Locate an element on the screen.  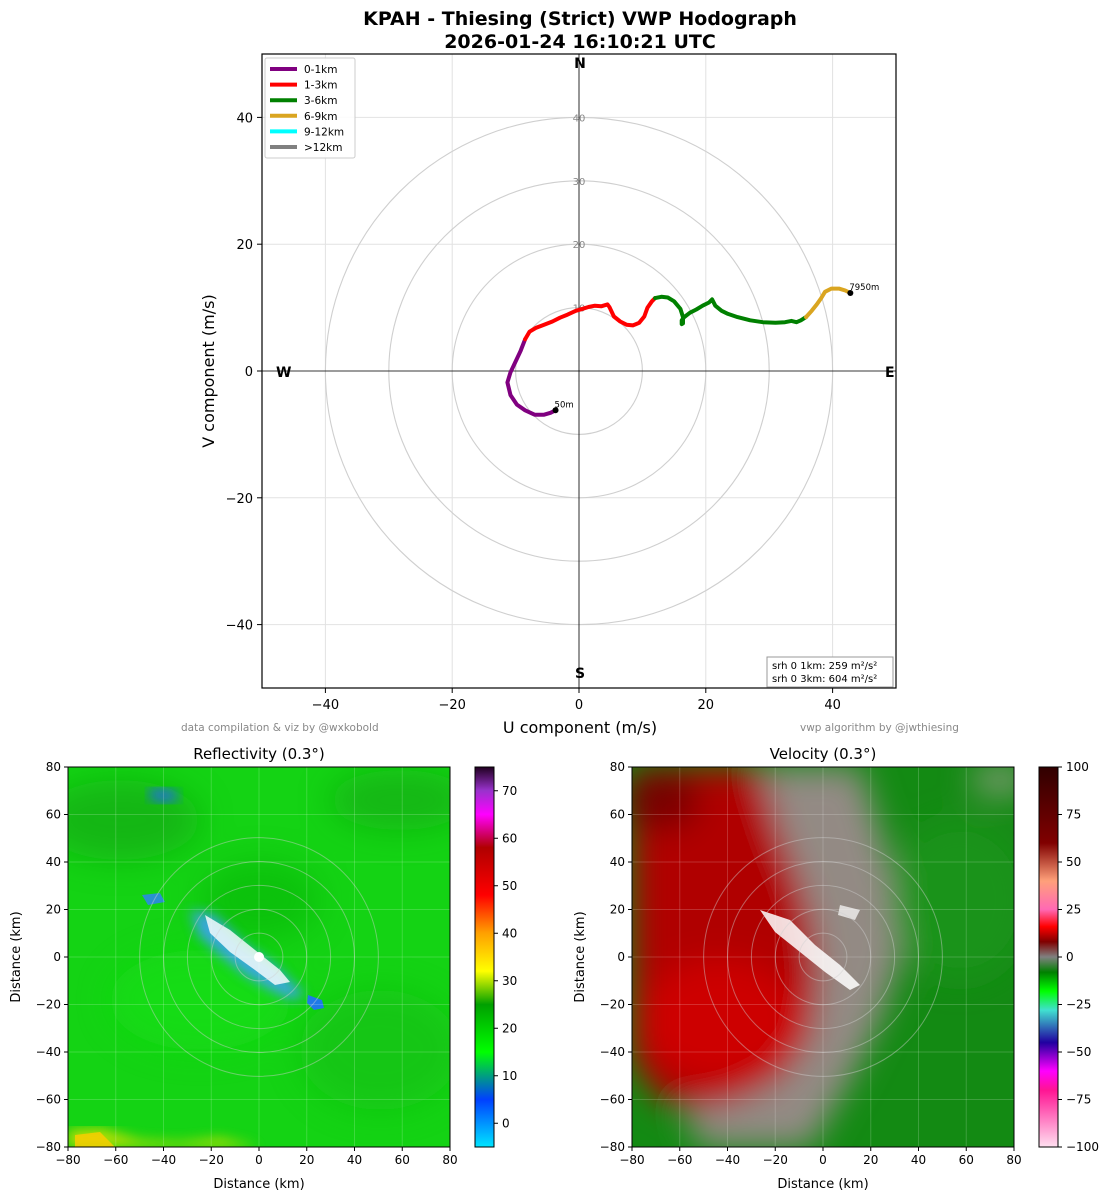
reflectivity-ylabel: Distance (km) is located at coordinates (16, 956).